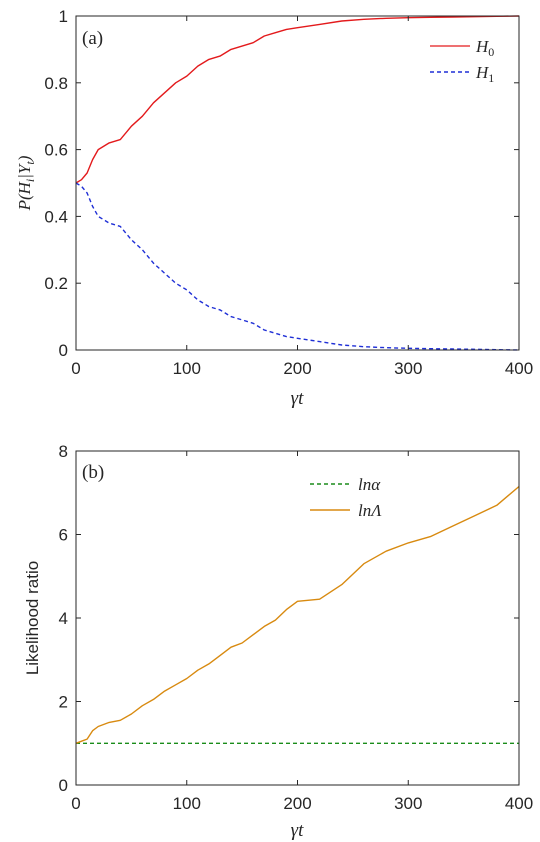 The image size is (540, 842). I want to click on x-tick-label-b: 200, so click(297, 803).